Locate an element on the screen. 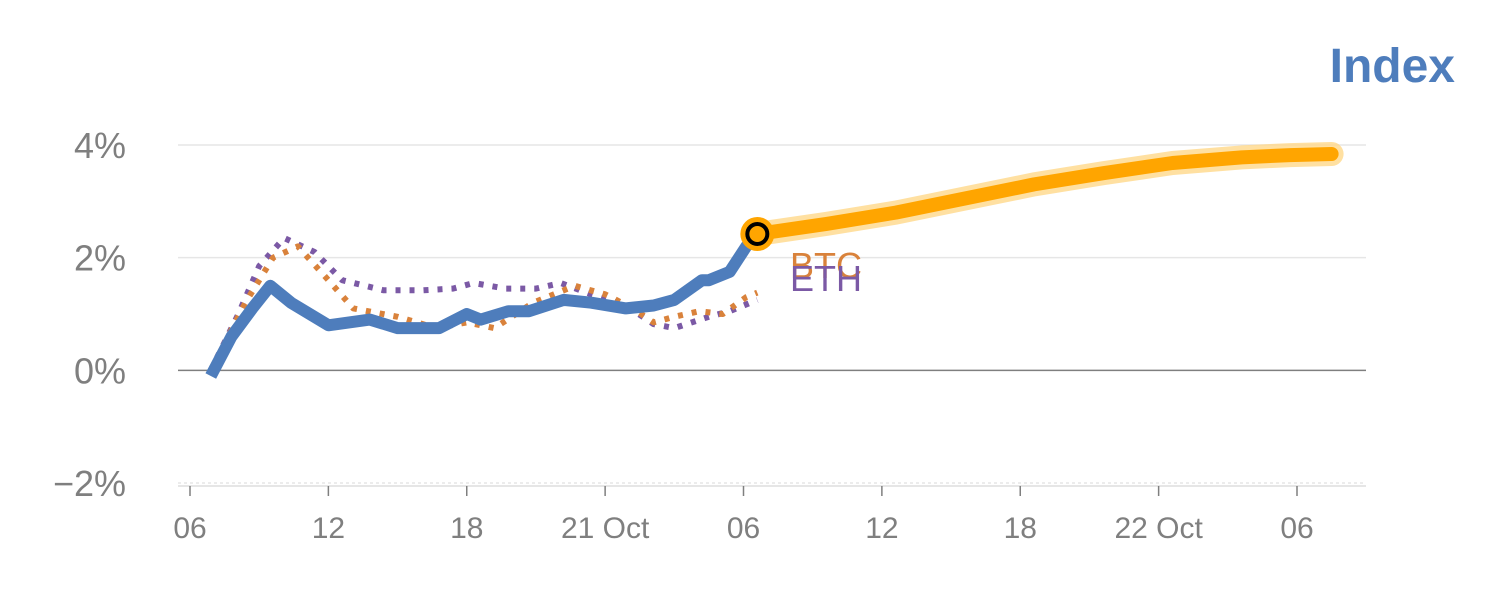 This screenshot has height=600, width=1500. eth-label: ETH is located at coordinates (826, 278).